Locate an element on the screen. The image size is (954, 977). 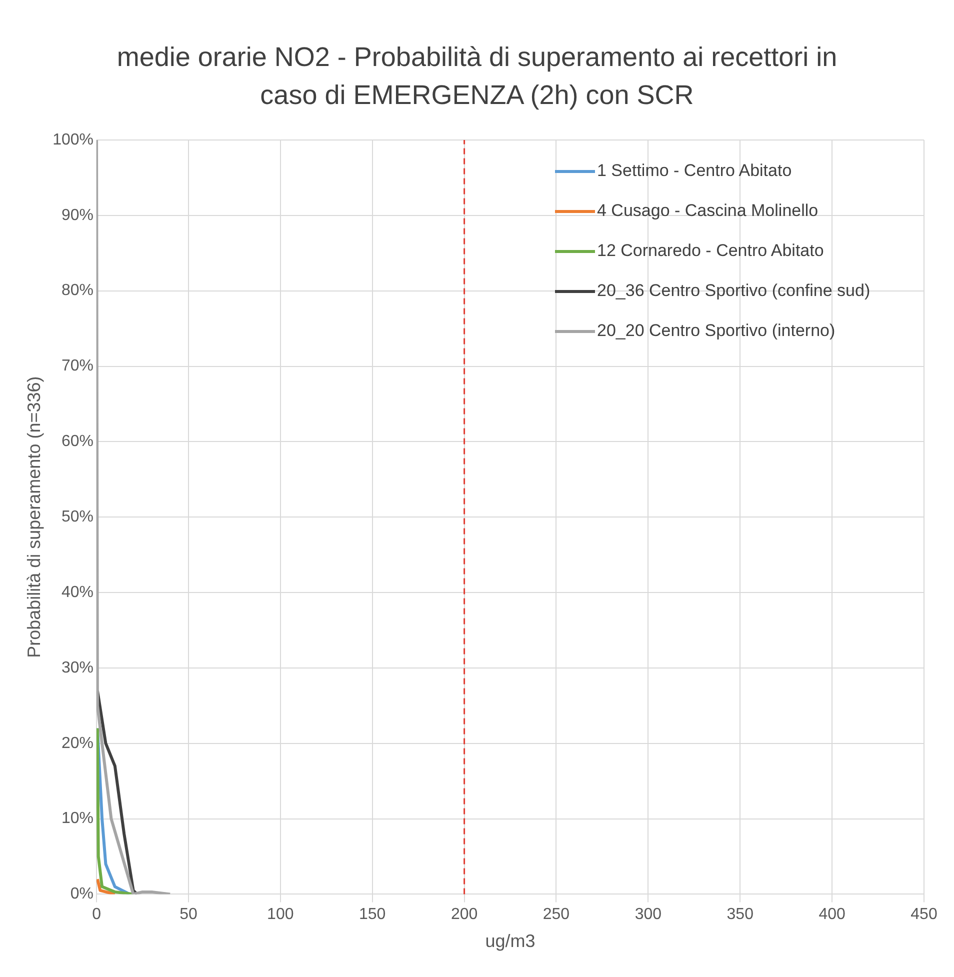
y-tick-label: 80% is located at coordinates (77, 291).